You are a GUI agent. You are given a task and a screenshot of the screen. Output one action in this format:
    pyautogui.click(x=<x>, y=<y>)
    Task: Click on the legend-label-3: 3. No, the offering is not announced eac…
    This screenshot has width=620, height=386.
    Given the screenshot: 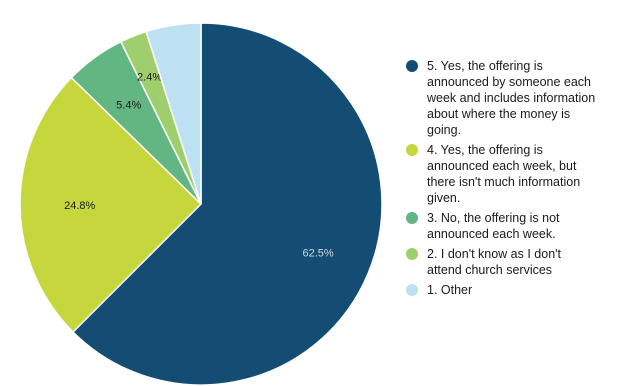 What is the action you would take?
    pyautogui.click(x=493, y=226)
    